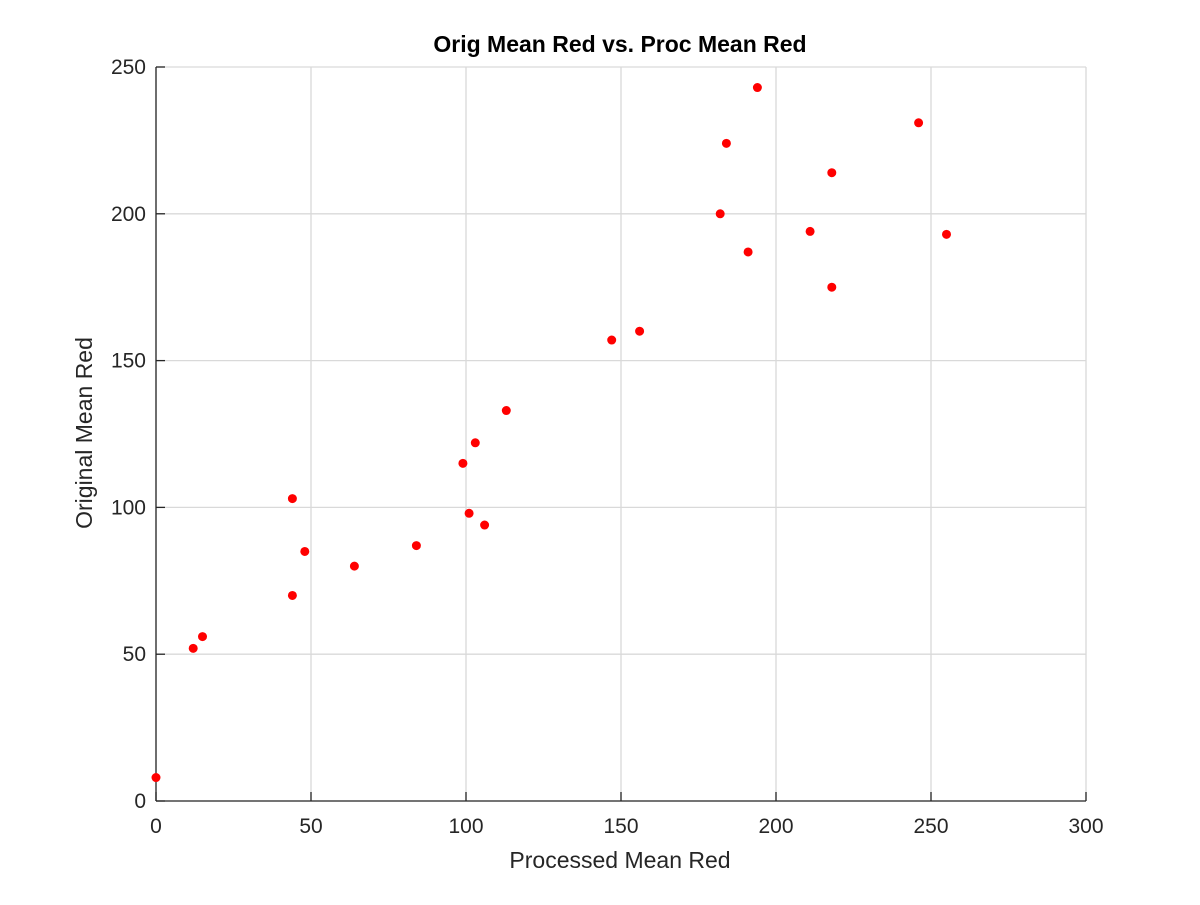  I want to click on y-tick-label: 250, so click(128, 67).